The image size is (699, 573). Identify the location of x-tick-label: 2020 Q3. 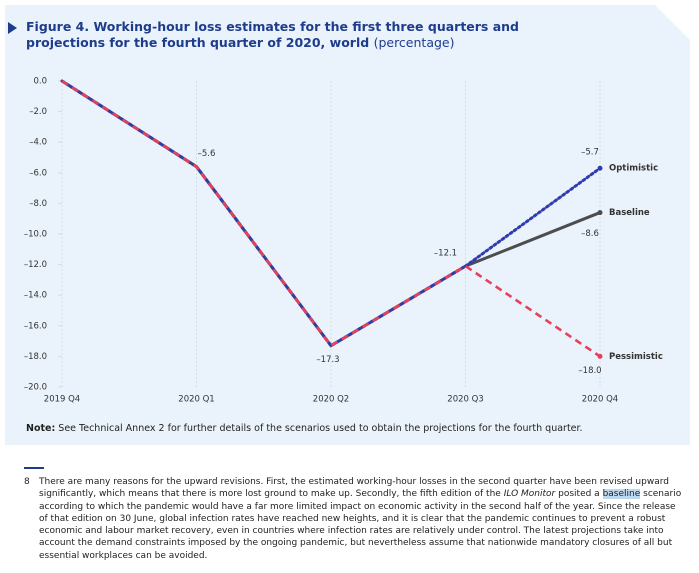
(465, 400).